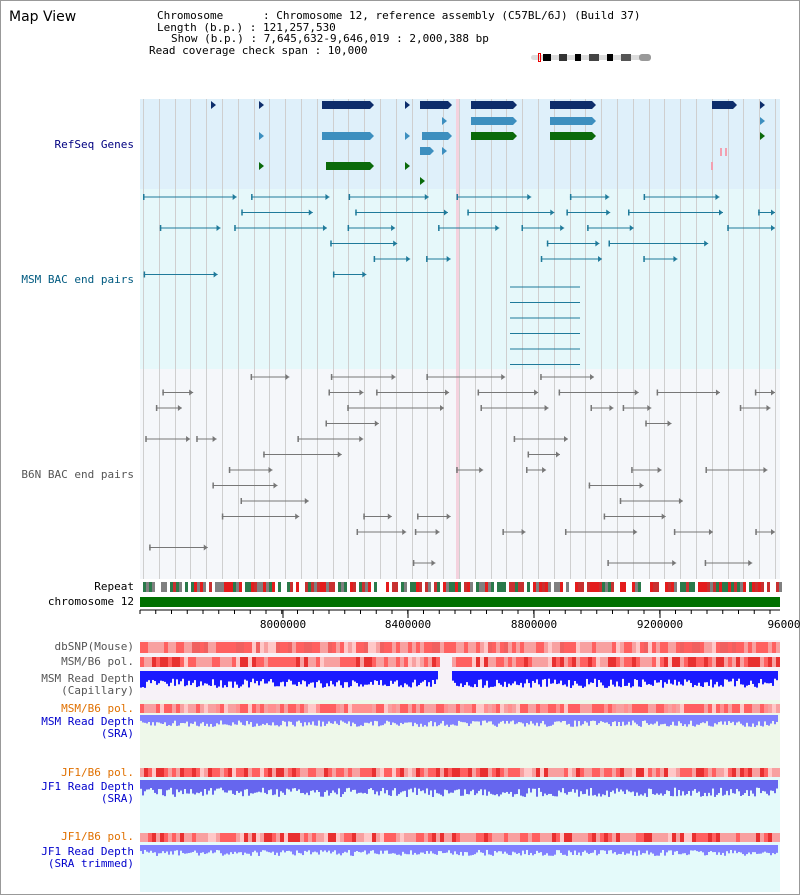 The image size is (800, 895). Describe the element at coordinates (649, 339) in the screenshot. I see `grid-line` at that location.